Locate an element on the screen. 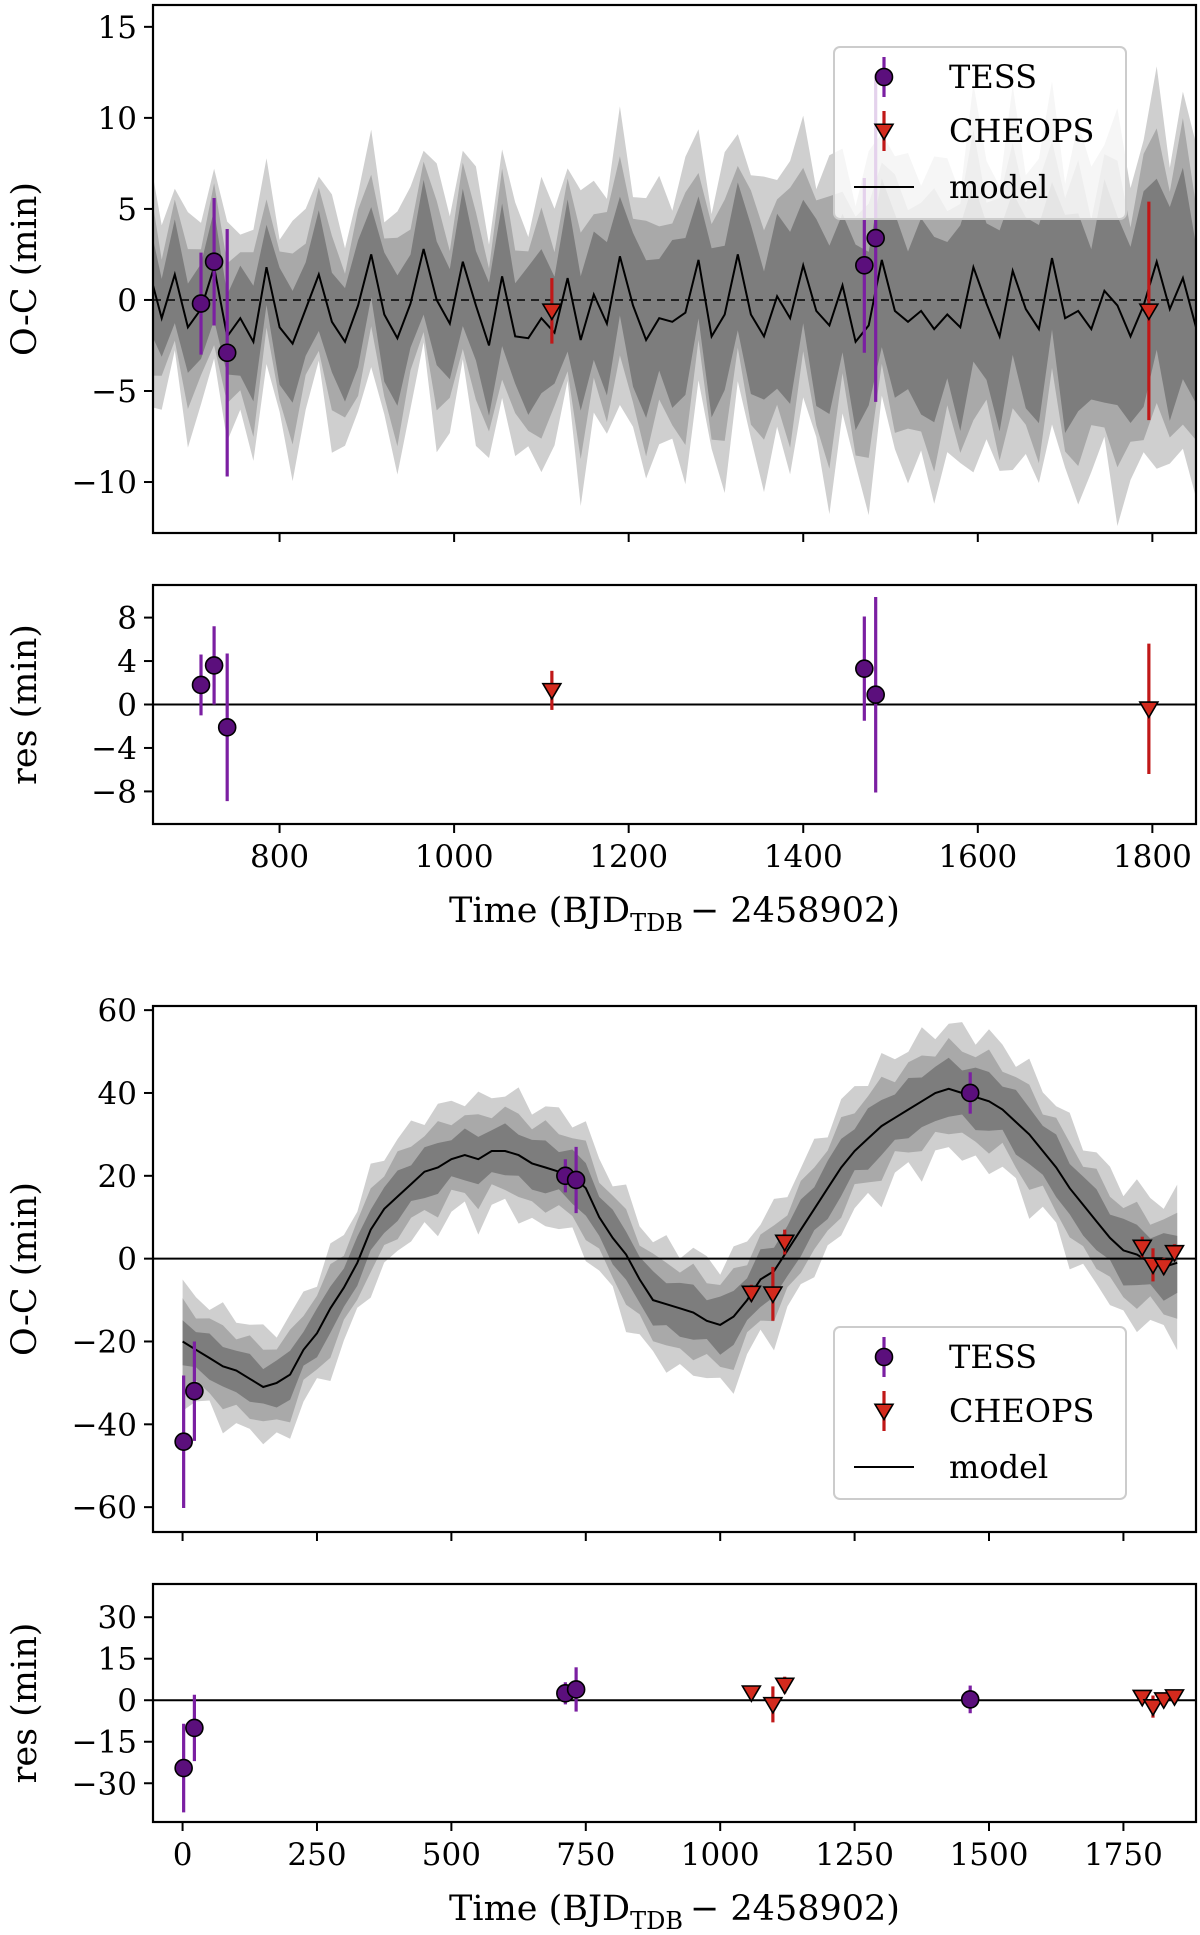  x-tick-label: 1600 is located at coordinates (977, 857).